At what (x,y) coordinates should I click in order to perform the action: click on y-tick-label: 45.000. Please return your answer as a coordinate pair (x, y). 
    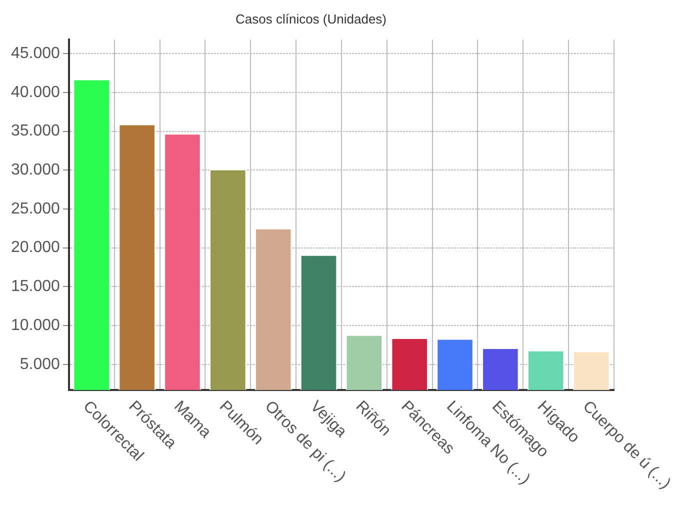
    Looking at the image, I should click on (35, 53).